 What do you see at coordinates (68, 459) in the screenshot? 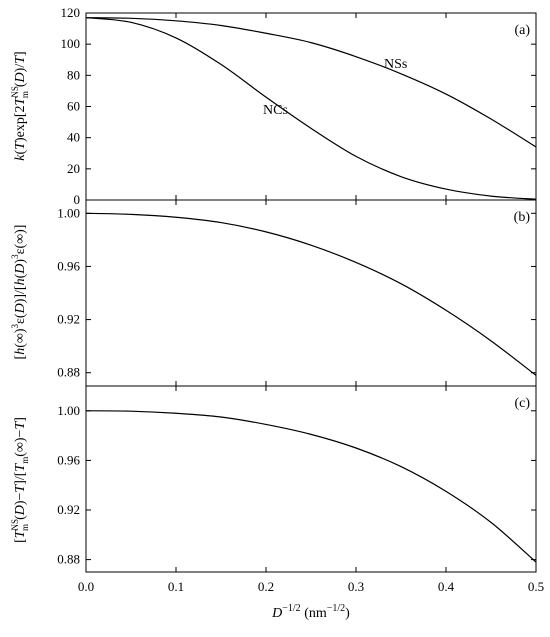
I see `y-tick-label-c: 0.96` at bounding box center [68, 459].